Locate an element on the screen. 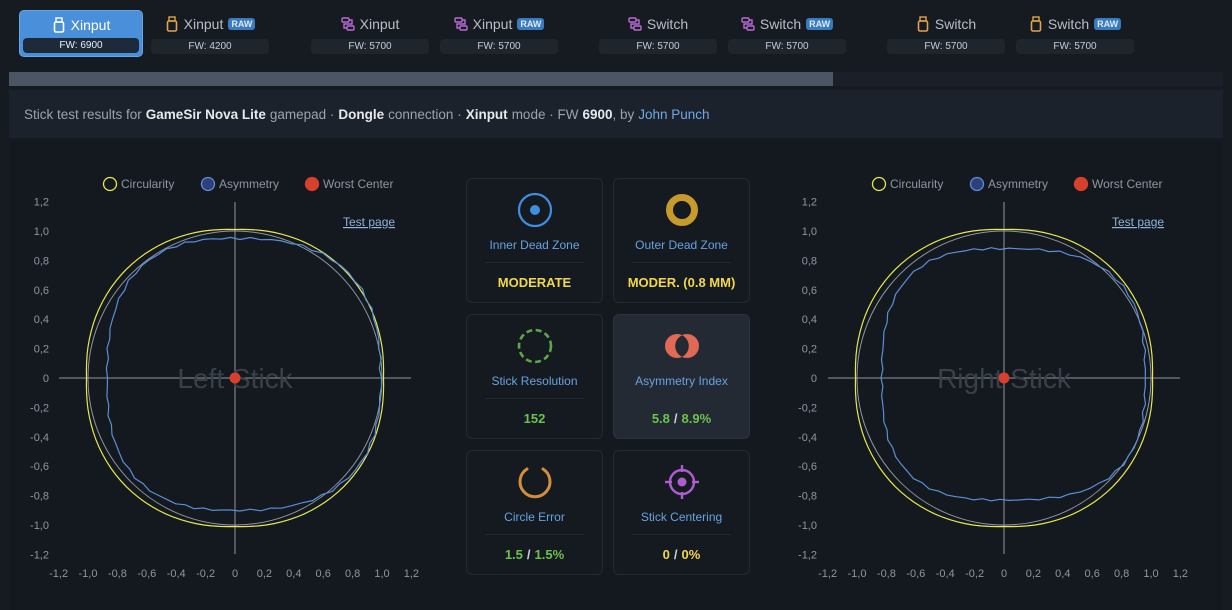 The image size is (1232, 610). circle-error-label: Circle Error is located at coordinates (534, 517).